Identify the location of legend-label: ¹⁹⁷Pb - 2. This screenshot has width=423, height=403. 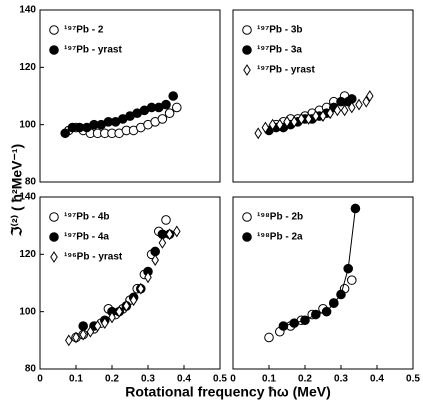
(84, 30).